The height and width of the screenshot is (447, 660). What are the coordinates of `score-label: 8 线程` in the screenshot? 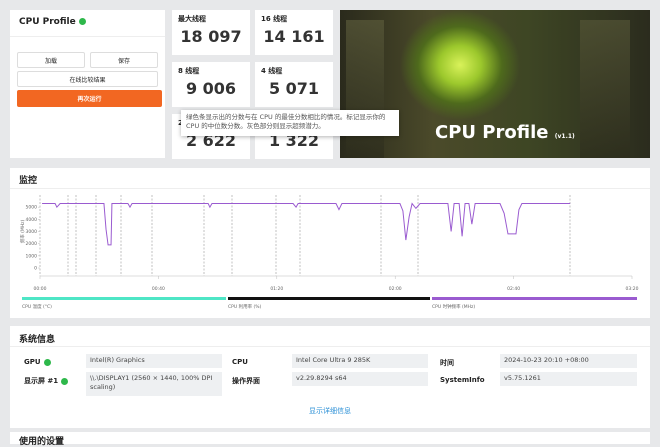 It's located at (189, 71).